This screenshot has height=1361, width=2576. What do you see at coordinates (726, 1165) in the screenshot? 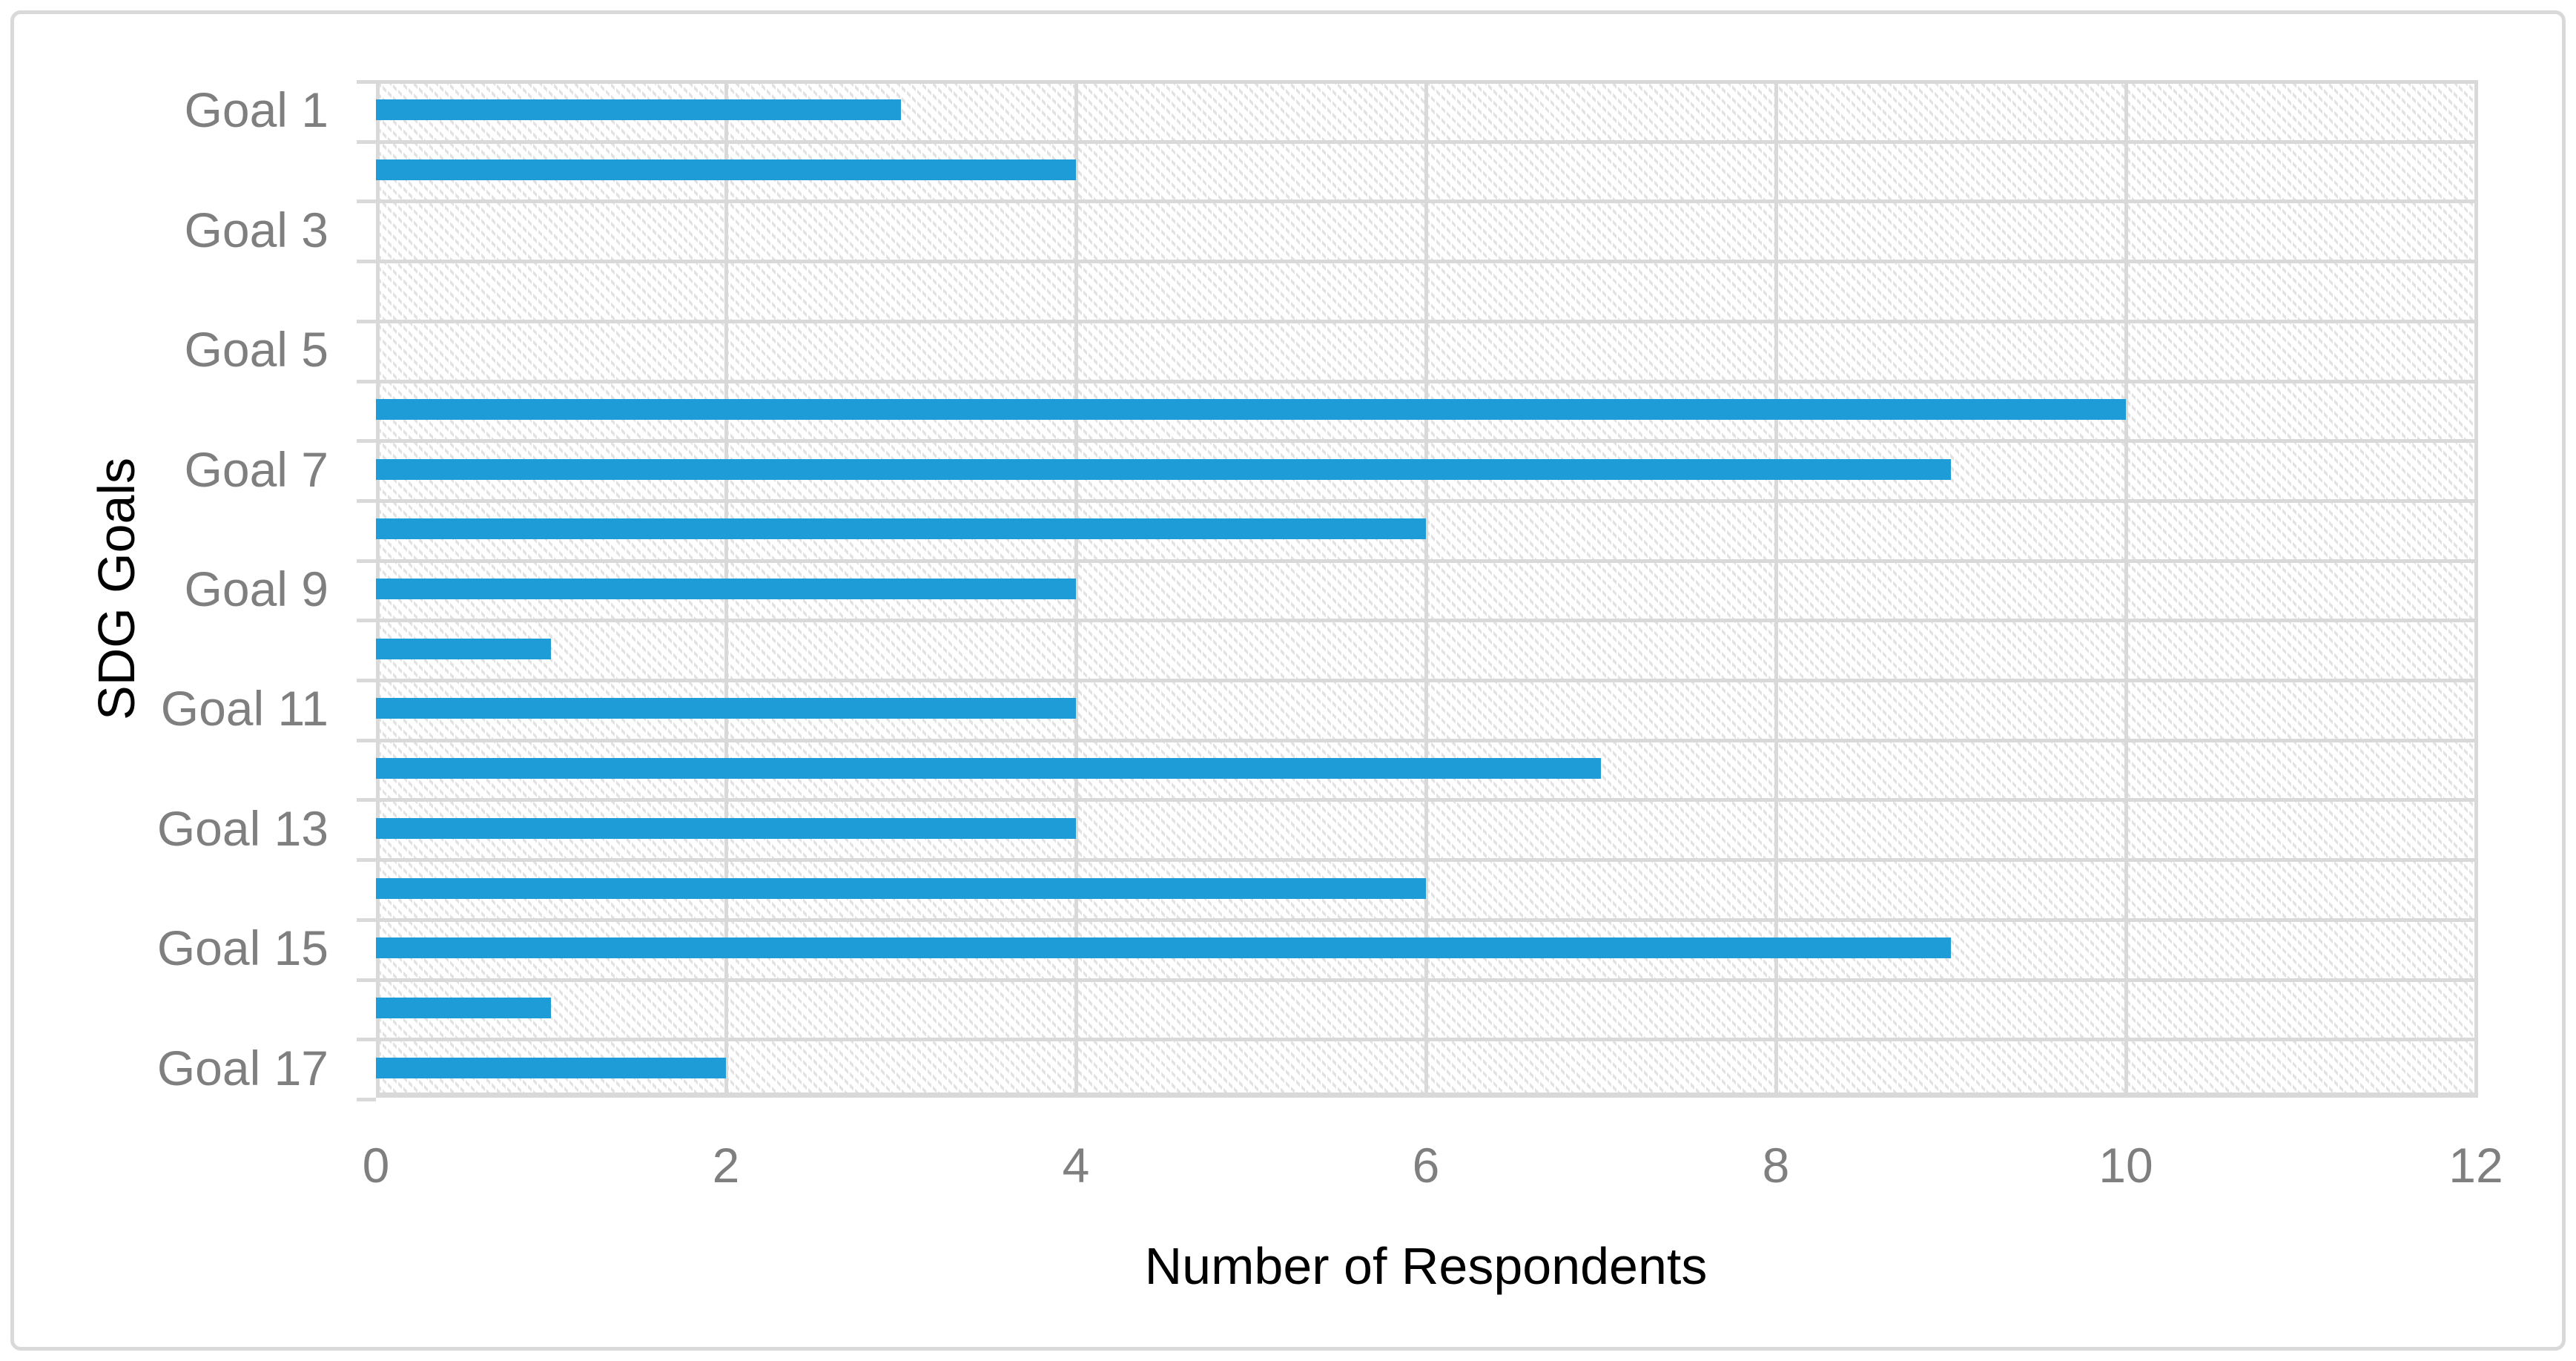
I see `x-tick-label-2: 2` at bounding box center [726, 1165].